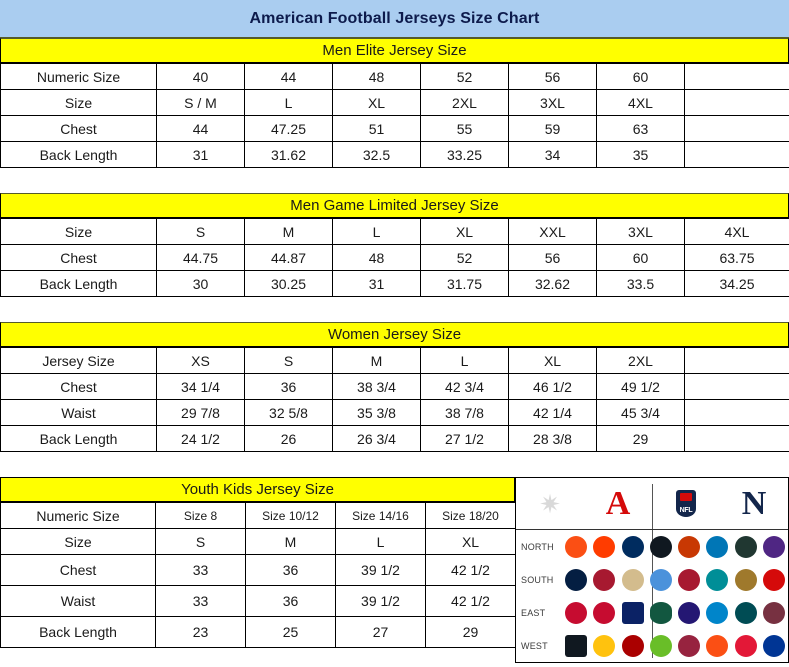  What do you see at coordinates (552, 386) in the screenshot?
I see `cell: 46 1/2` at bounding box center [552, 386].